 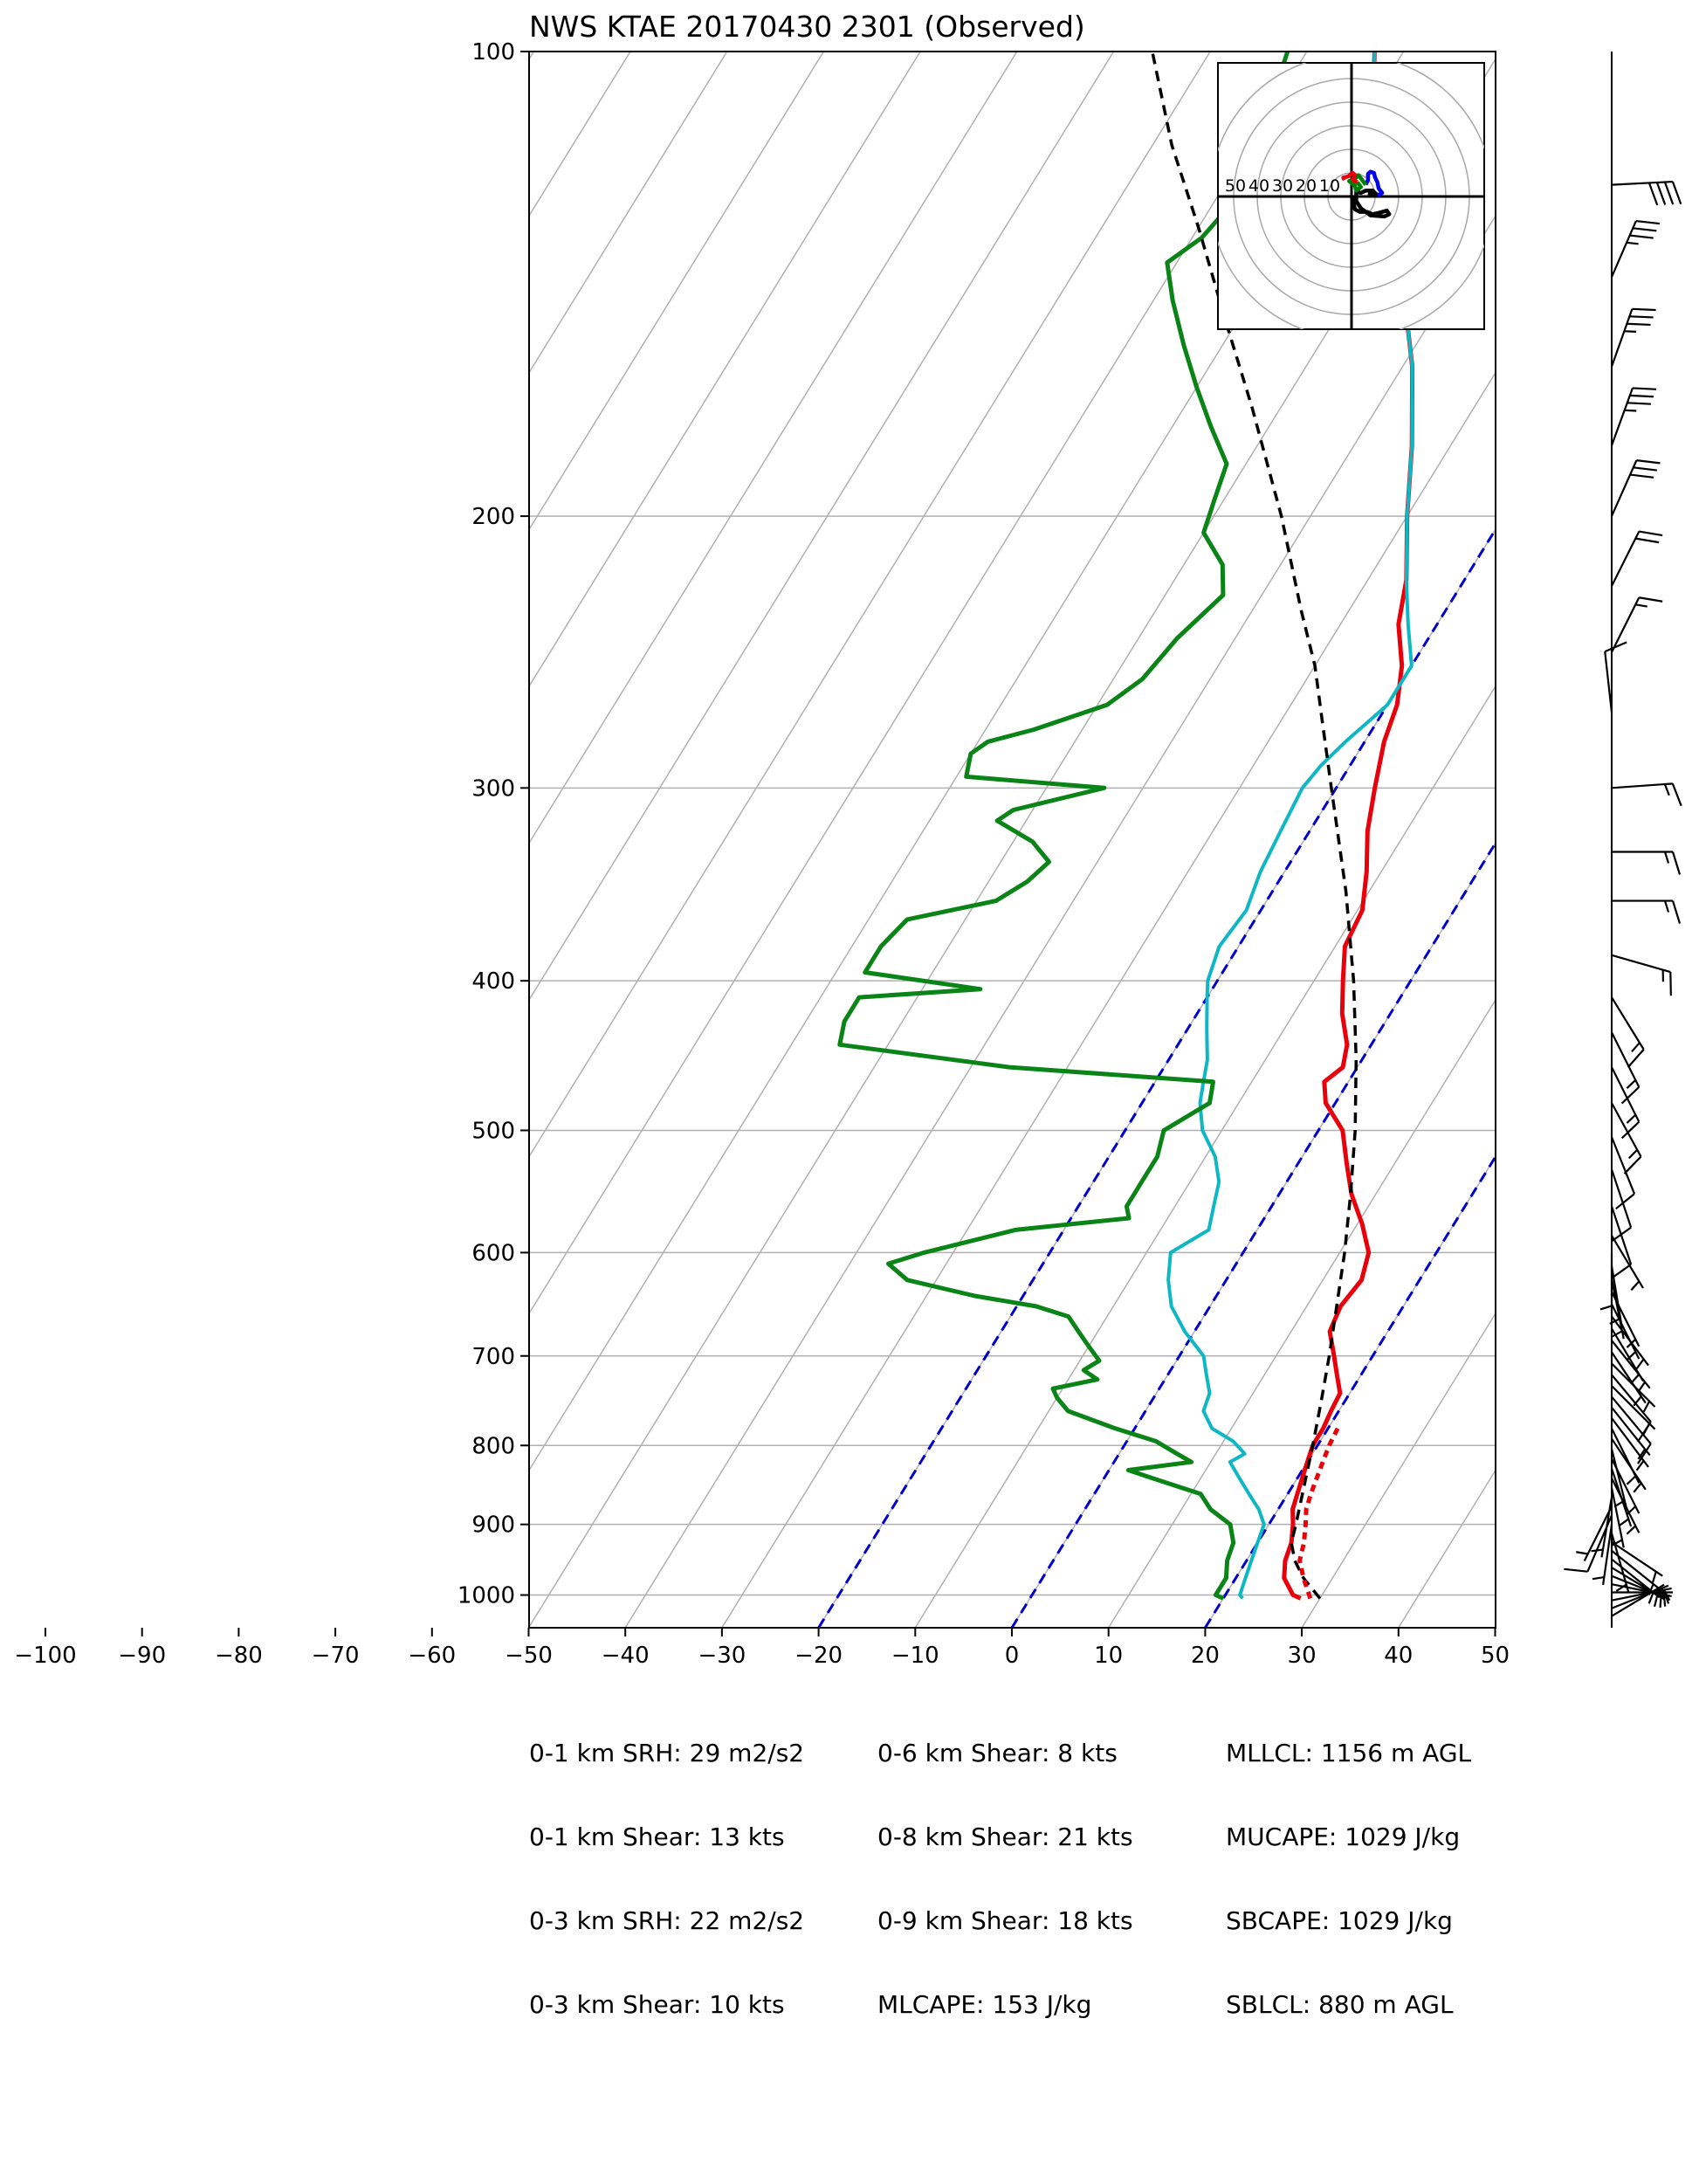 I want to click on hodograph-ring-label: 50, so click(x=1235, y=186).